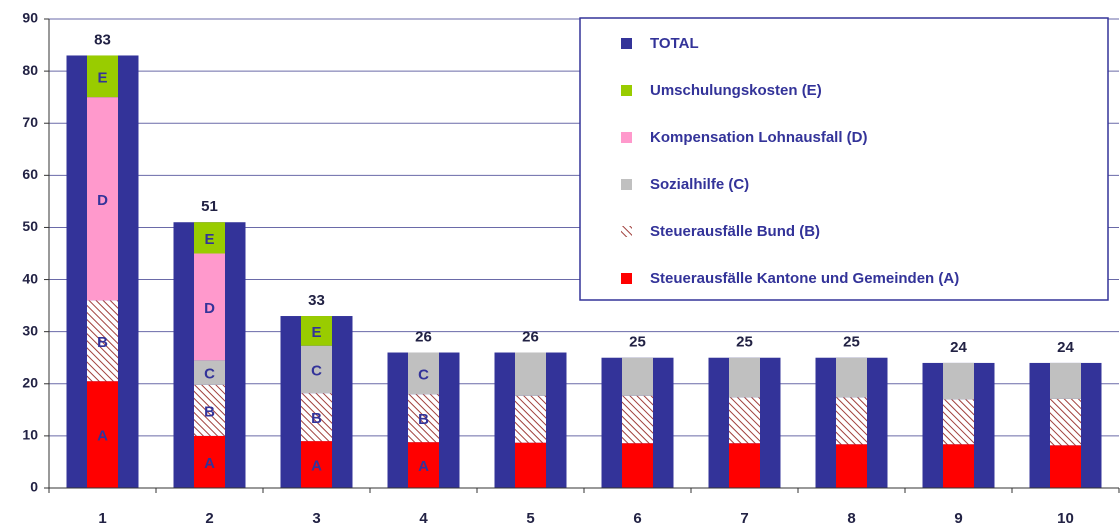  What do you see at coordinates (735, 231) in the screenshot?
I see `legend-label: Steuerausfälle Bund (B)` at bounding box center [735, 231].